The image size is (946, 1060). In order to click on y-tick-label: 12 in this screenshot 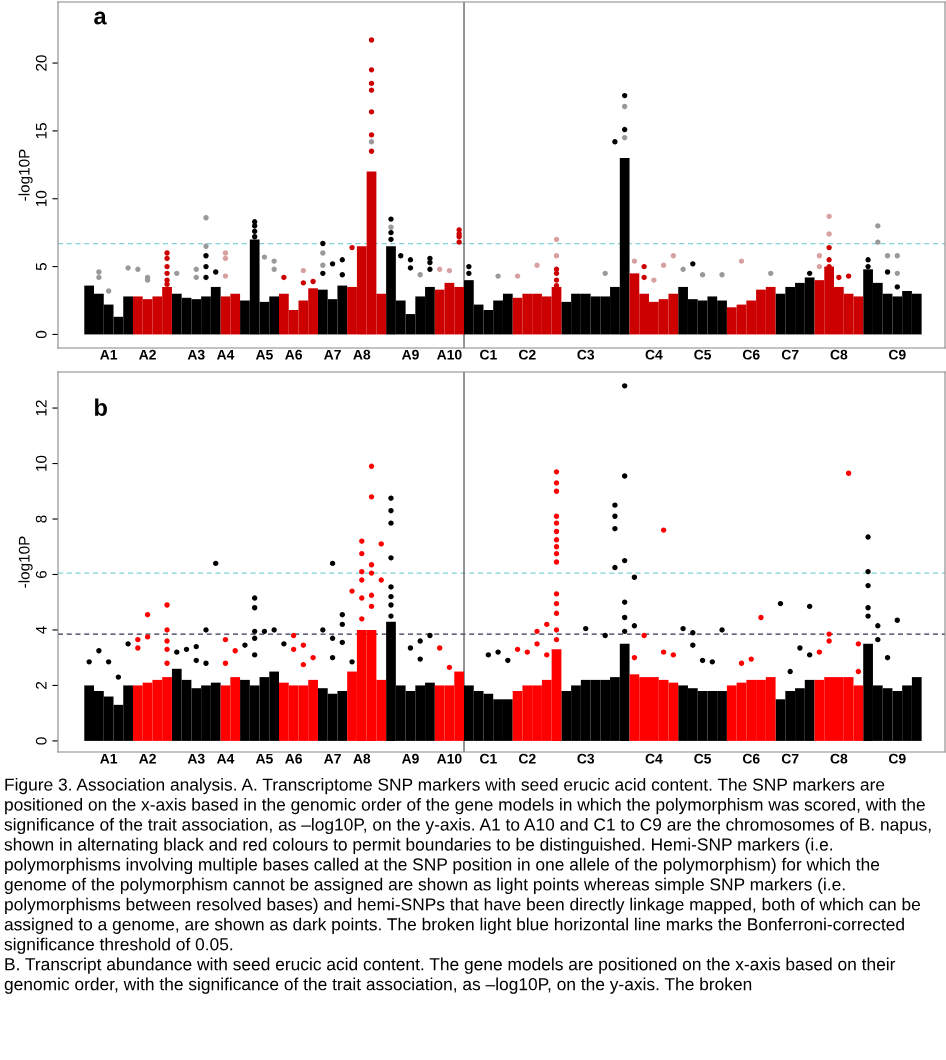, I will do `click(41, 408)`.